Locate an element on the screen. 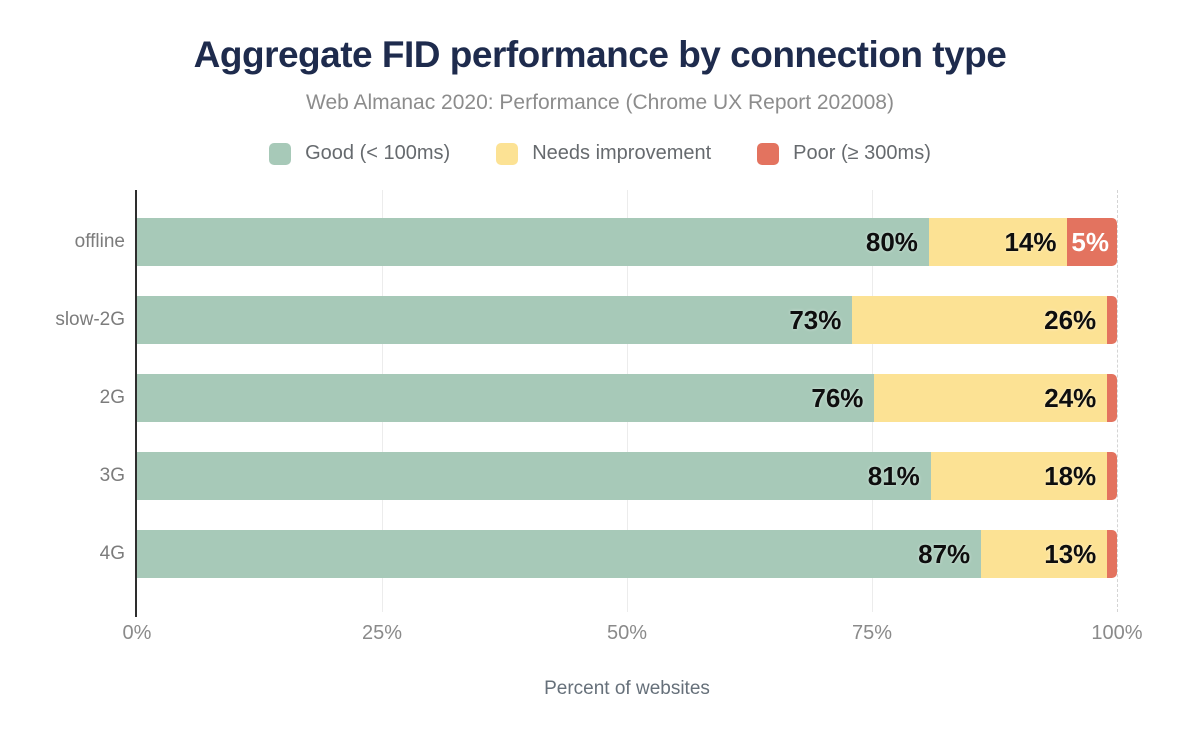 This screenshot has height=742, width=1200. bar-value-label: 76% is located at coordinates (837, 397).